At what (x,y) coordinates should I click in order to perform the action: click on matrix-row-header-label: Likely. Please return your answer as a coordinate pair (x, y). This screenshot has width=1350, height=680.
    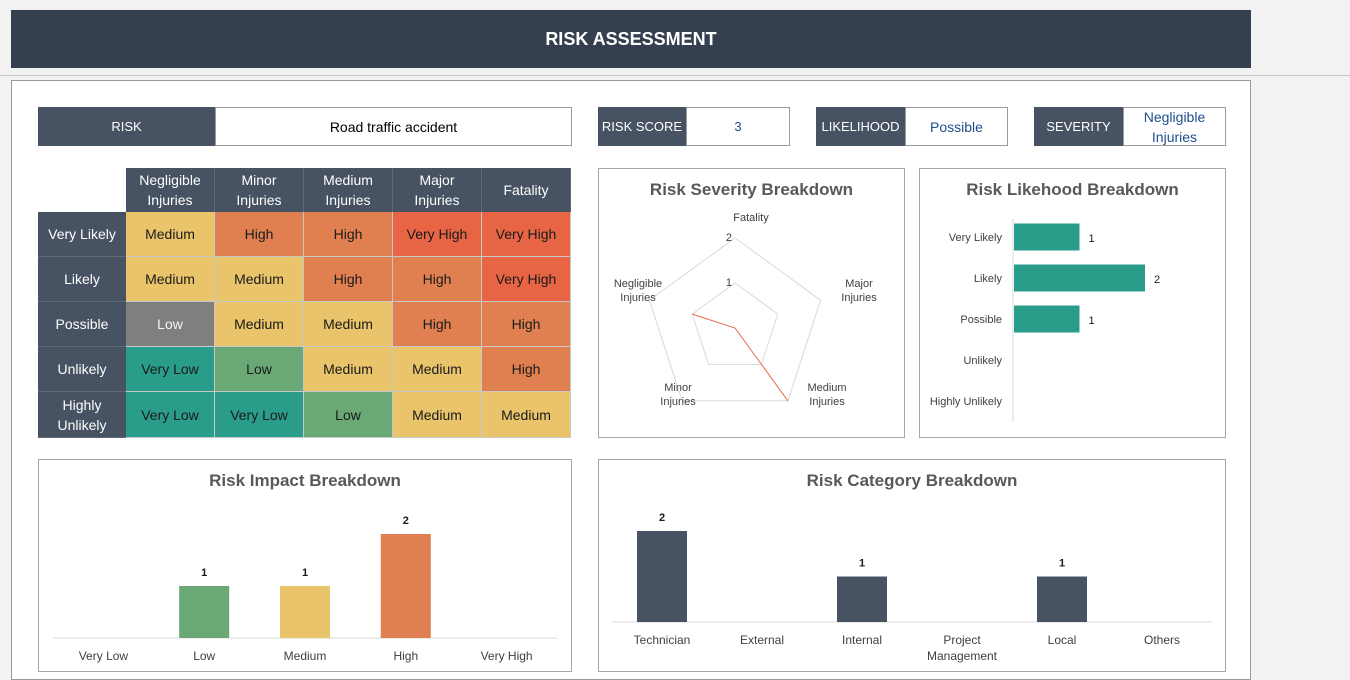
    Looking at the image, I should click on (82, 279).